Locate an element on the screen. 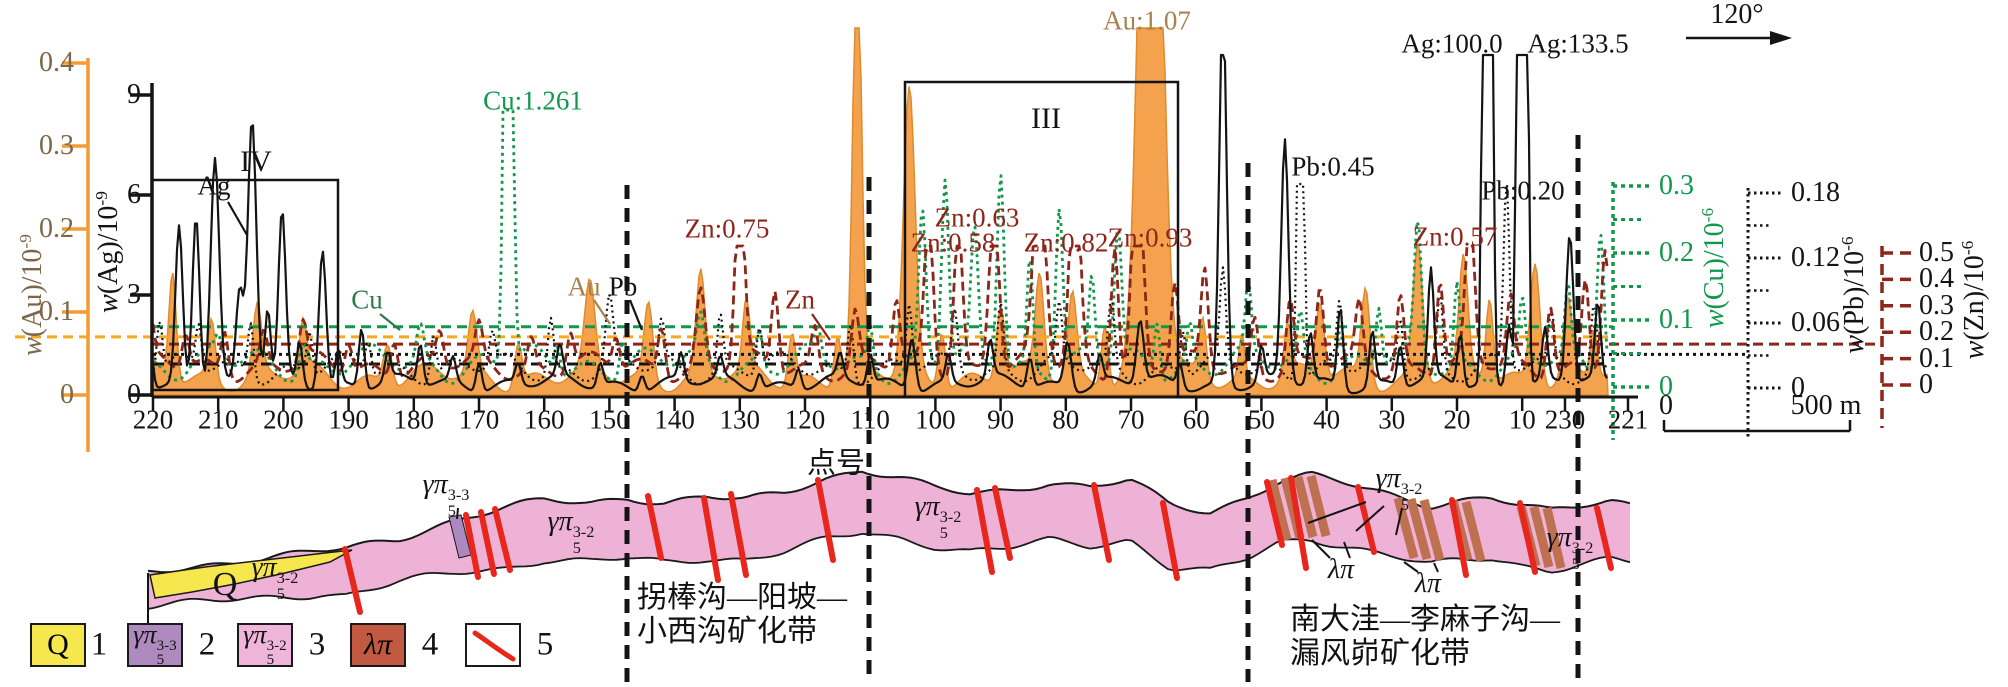 This screenshot has height=687, width=2008. series-zn-curve is located at coordinates (880, 314).